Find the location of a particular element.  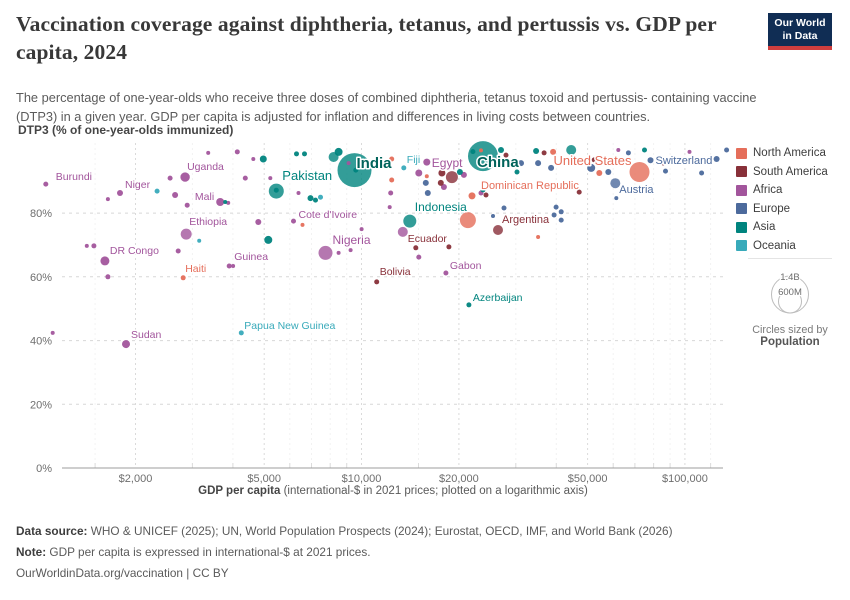

dot-argentina is located at coordinates (498, 230).